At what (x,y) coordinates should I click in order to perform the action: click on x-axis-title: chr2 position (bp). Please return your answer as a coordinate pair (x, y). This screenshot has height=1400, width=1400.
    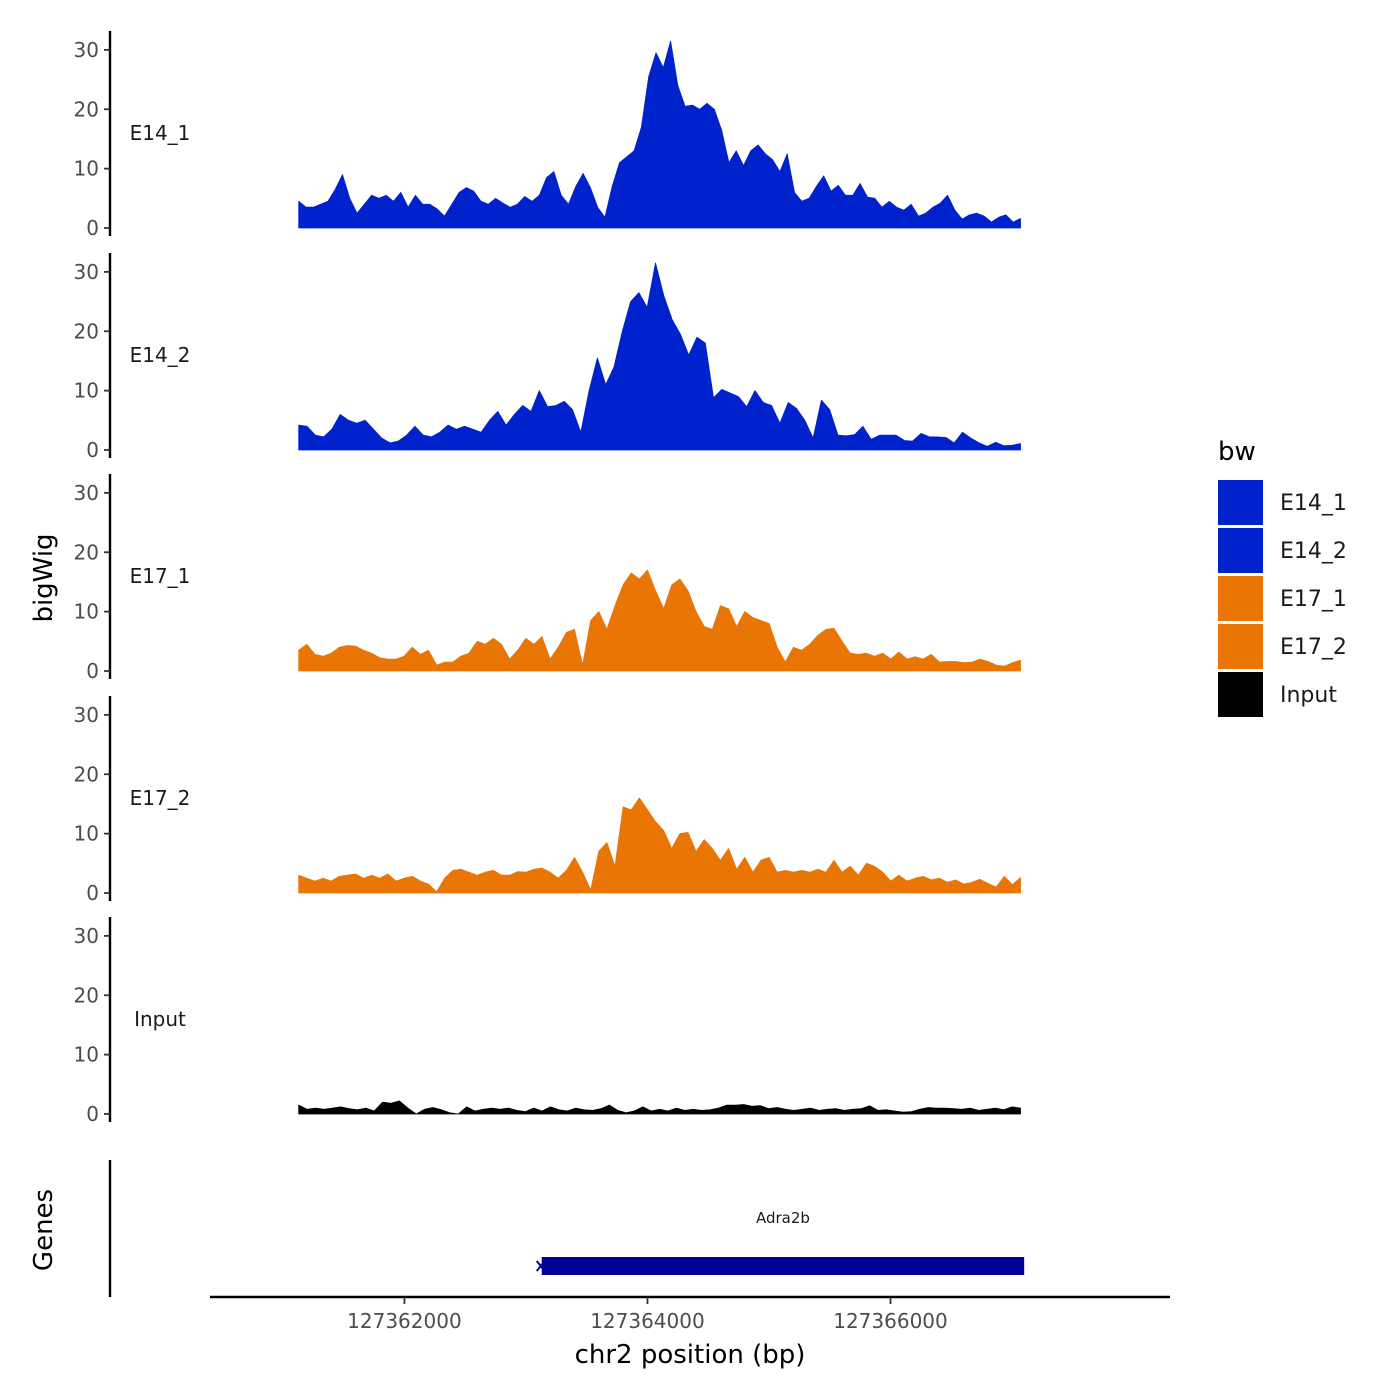
    Looking at the image, I should click on (690, 1355).